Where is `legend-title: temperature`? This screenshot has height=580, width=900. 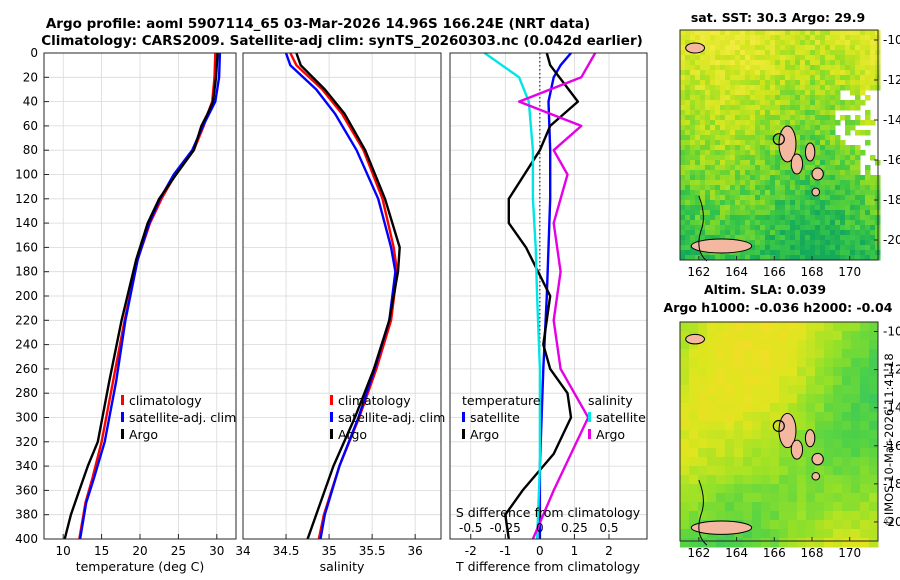
legend-title: temperature is located at coordinates (501, 400).